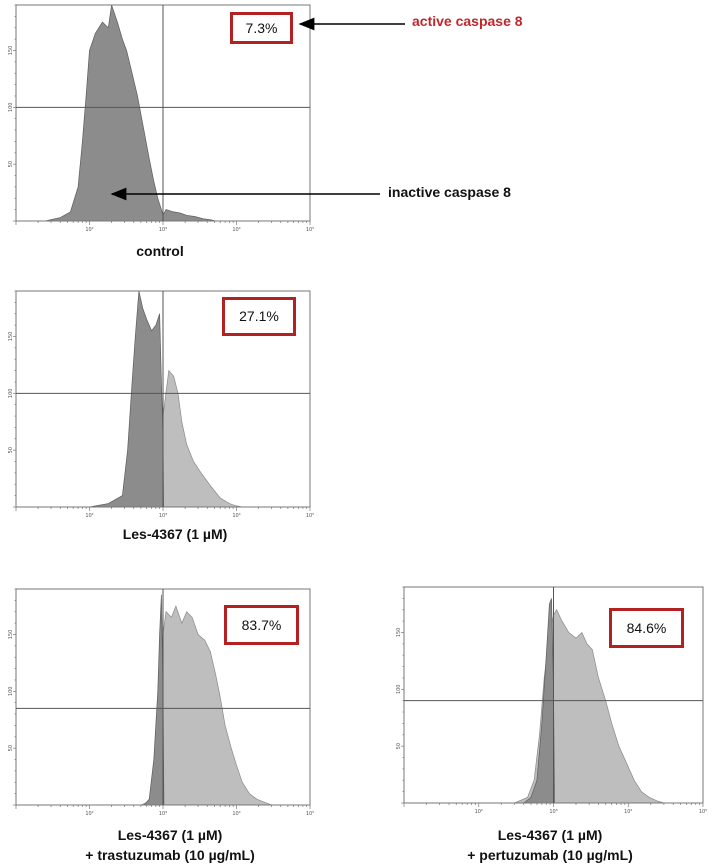  Describe the element at coordinates (550, 845) in the screenshot. I see `caption-pertuzumab: Les-4367 (1 µM) + pertuzumab (10 µg/mL)` at that location.